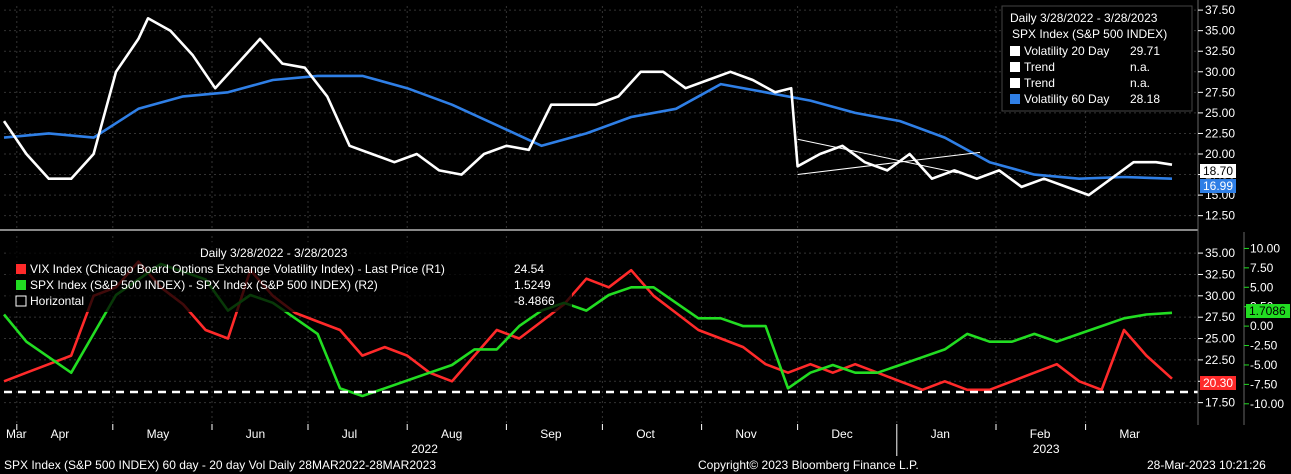  I want to click on legend-value: 28.18, so click(1145, 99).